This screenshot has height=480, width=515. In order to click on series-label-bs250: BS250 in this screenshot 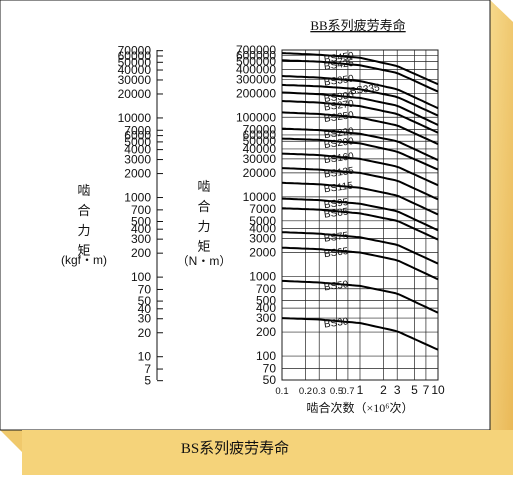, I will do `click(339, 117)`.